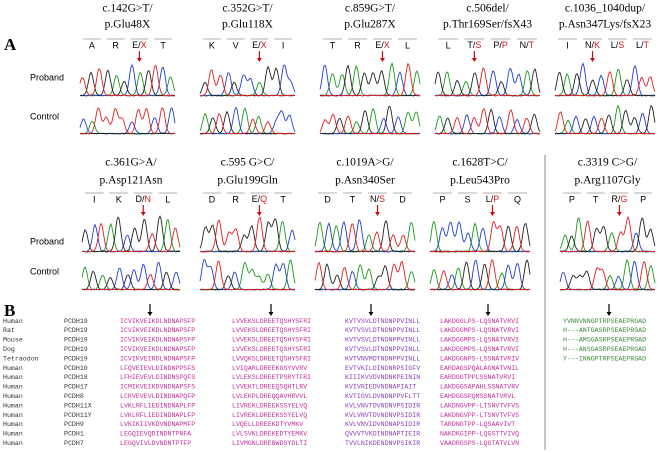  I want to click on residue-part: Q, so click(263, 199).